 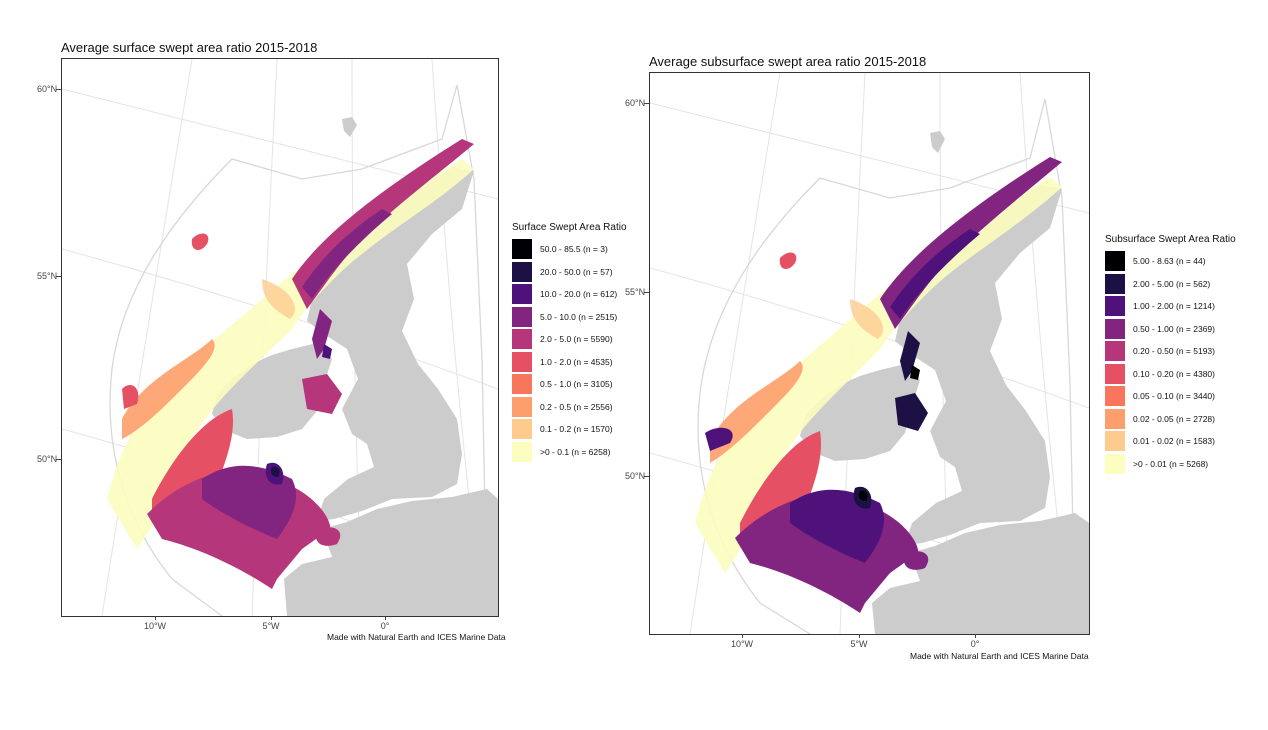 I want to click on lon-label-0: 0°, so click(x=385, y=626).